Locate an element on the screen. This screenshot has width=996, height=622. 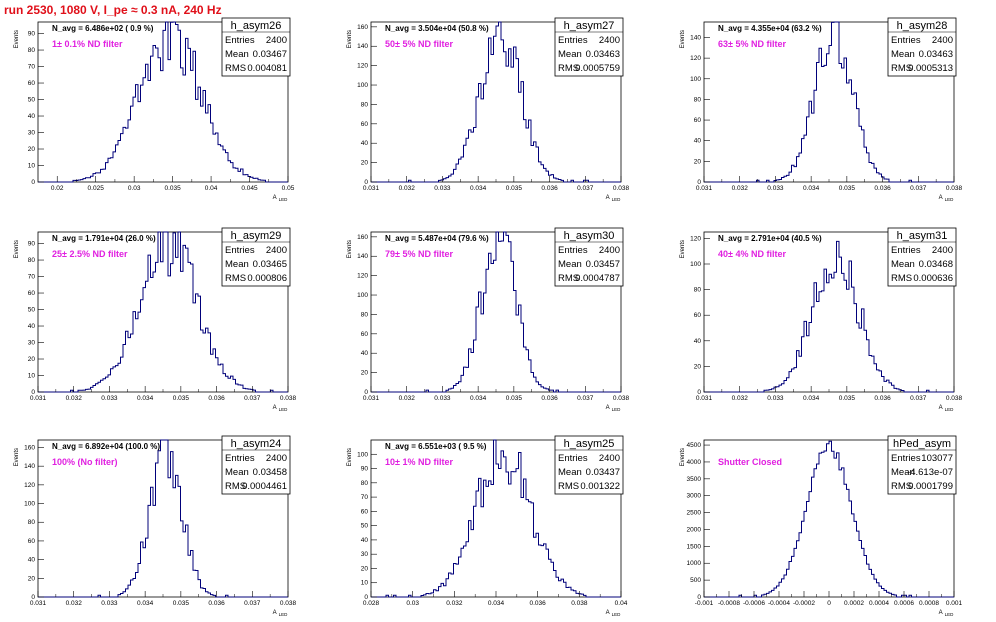
x-tick-label: 0.0006 is located at coordinates (904, 603).